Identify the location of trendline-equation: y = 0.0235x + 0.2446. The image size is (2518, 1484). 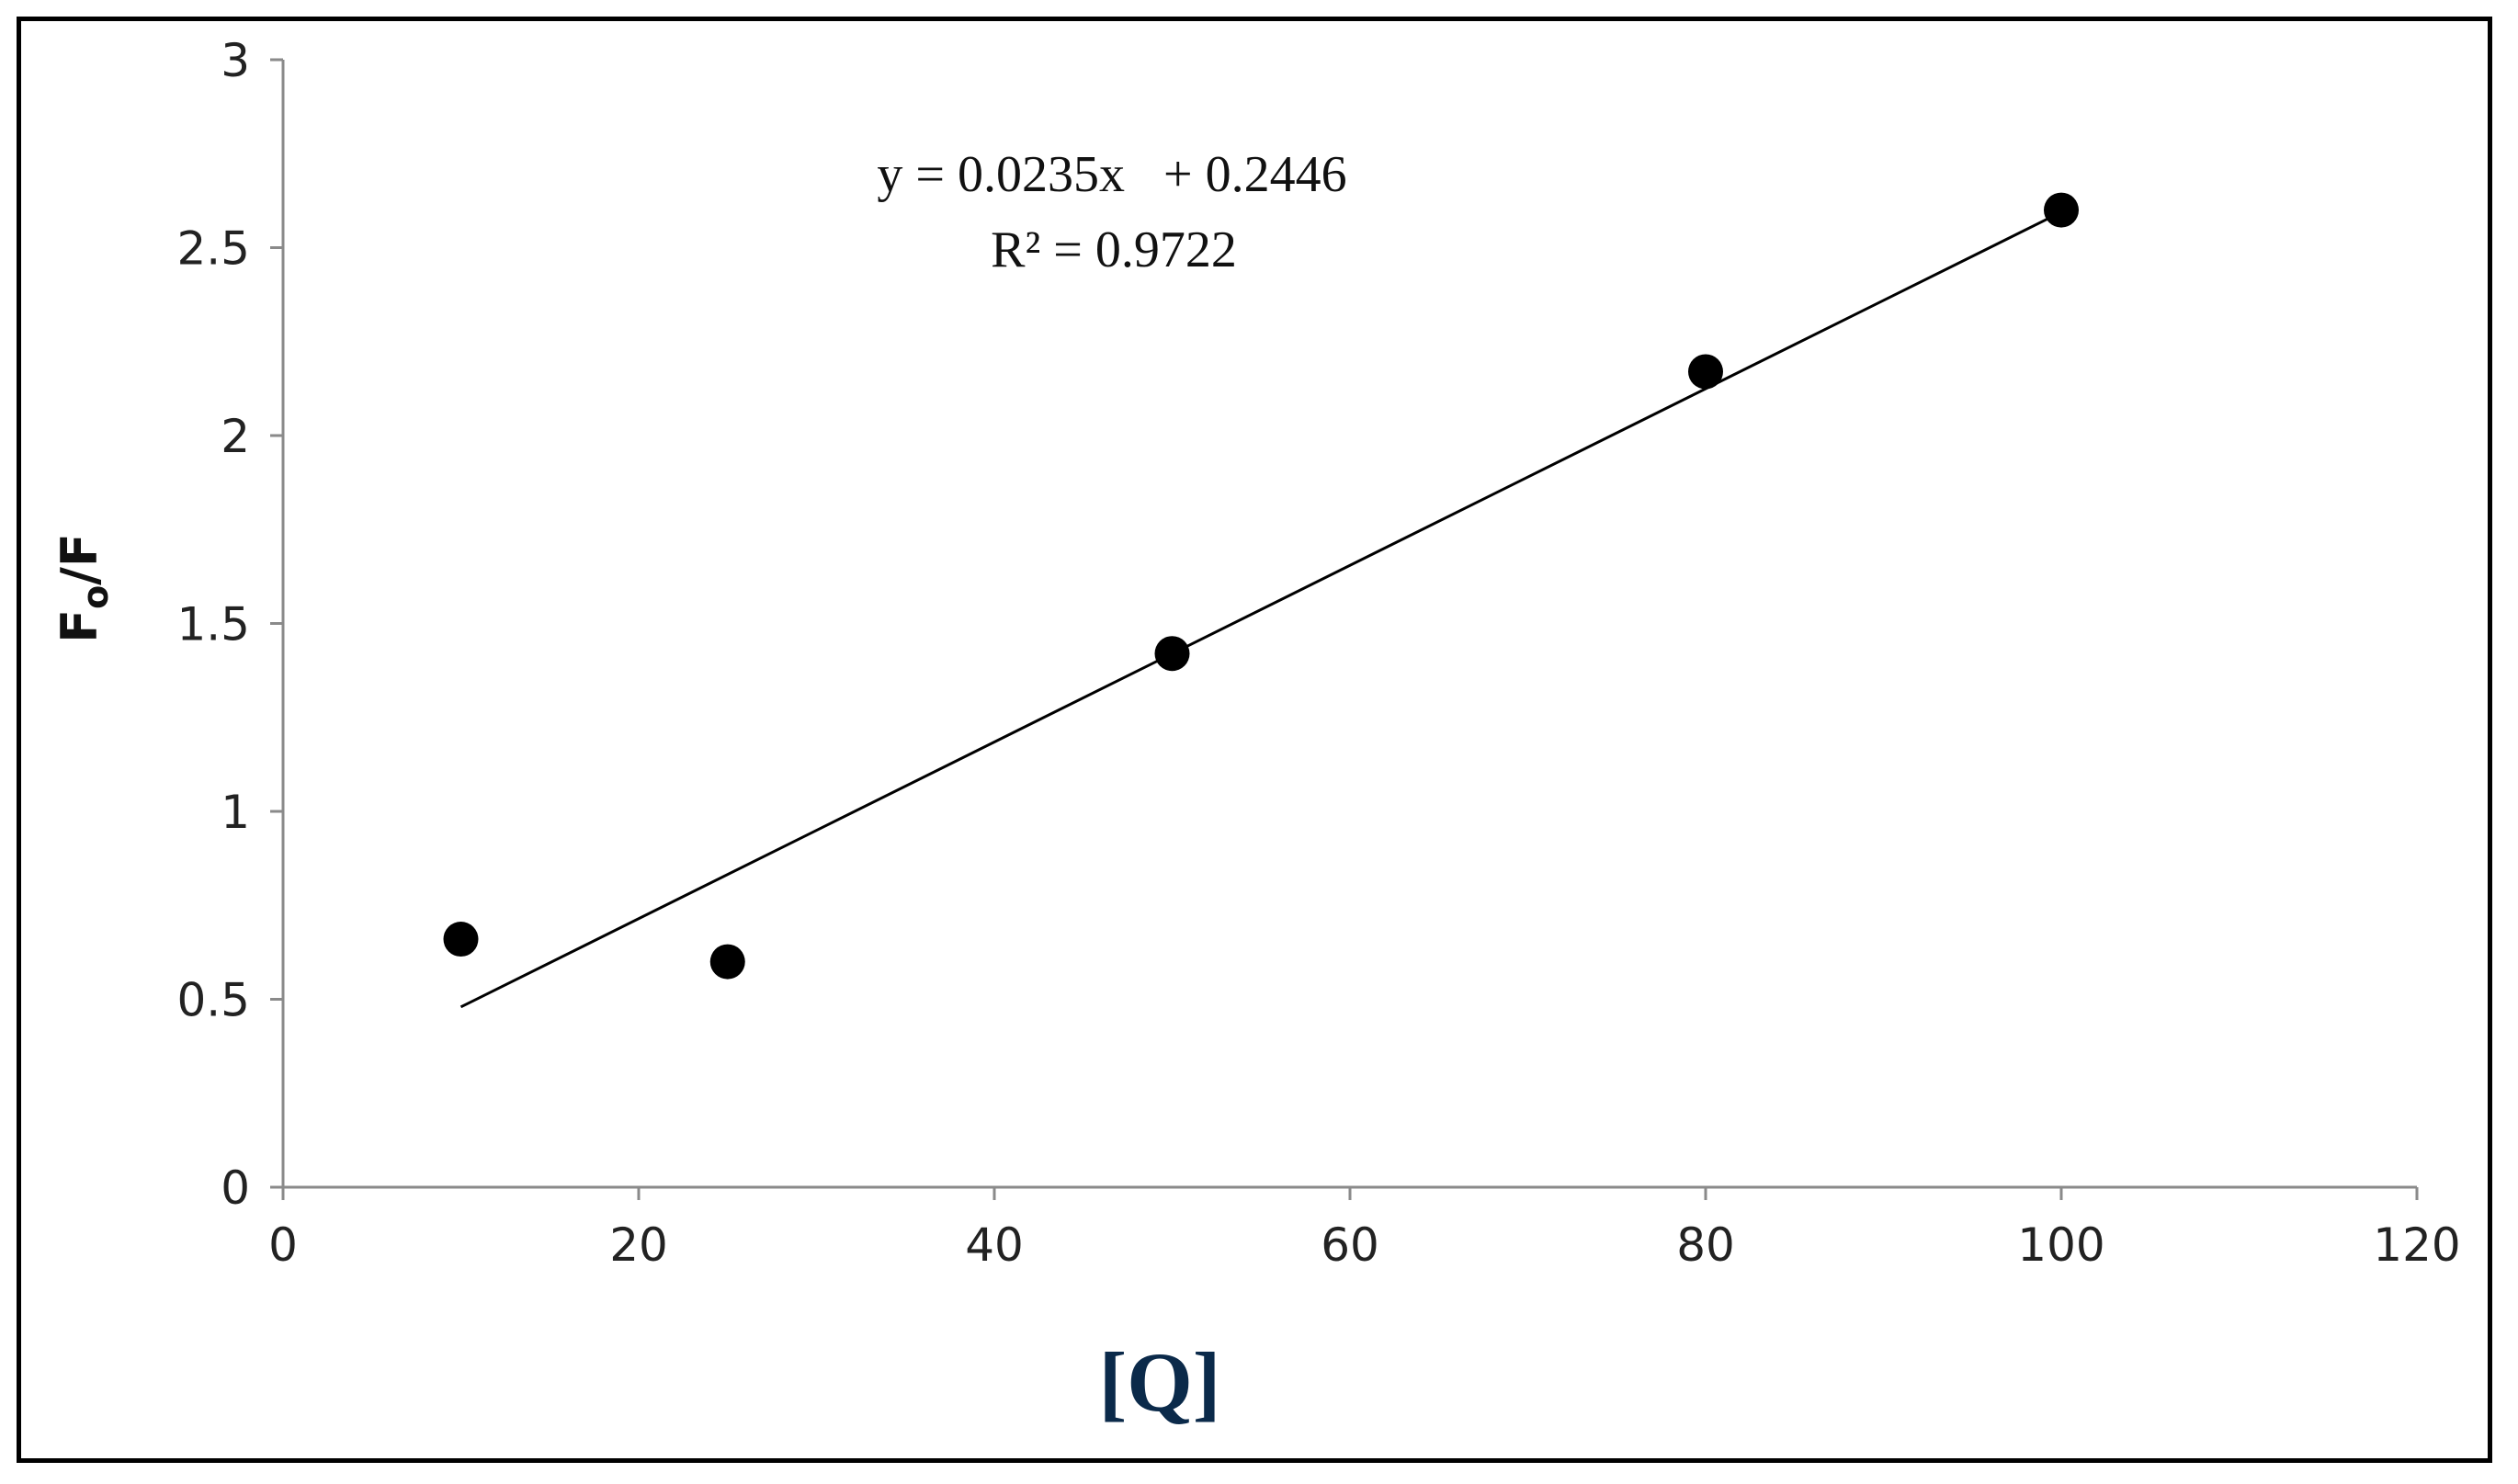
(1111, 174).